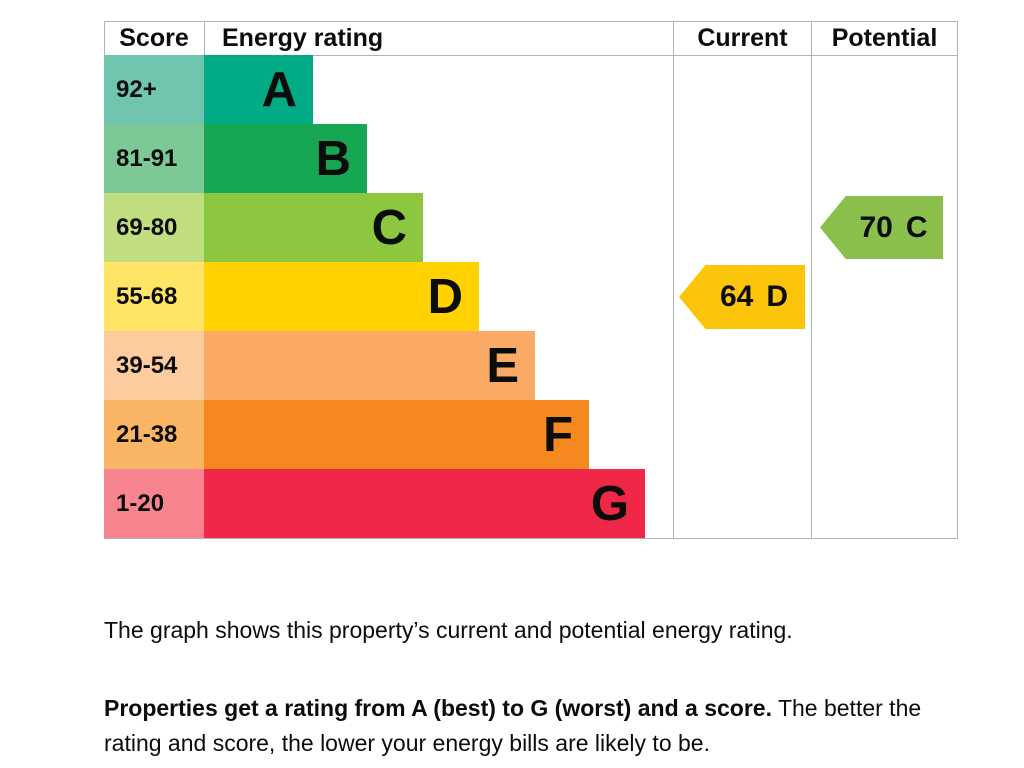 Image resolution: width=1024 pixels, height=768 pixels. What do you see at coordinates (369, 365) in the screenshot?
I see `band-bar: E` at bounding box center [369, 365].